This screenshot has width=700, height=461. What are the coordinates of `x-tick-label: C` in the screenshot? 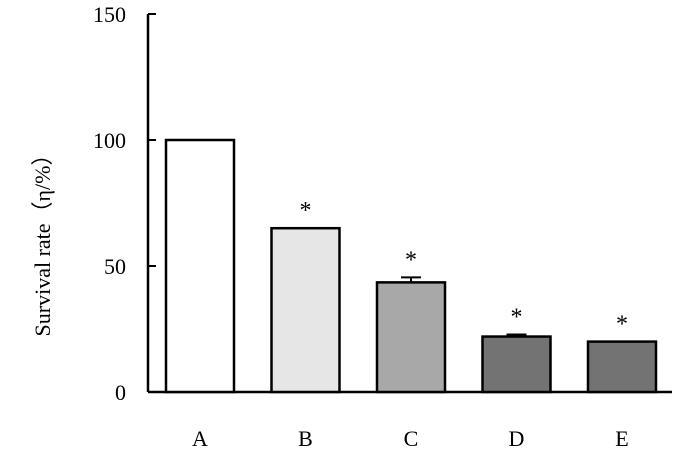 It's located at (411, 438).